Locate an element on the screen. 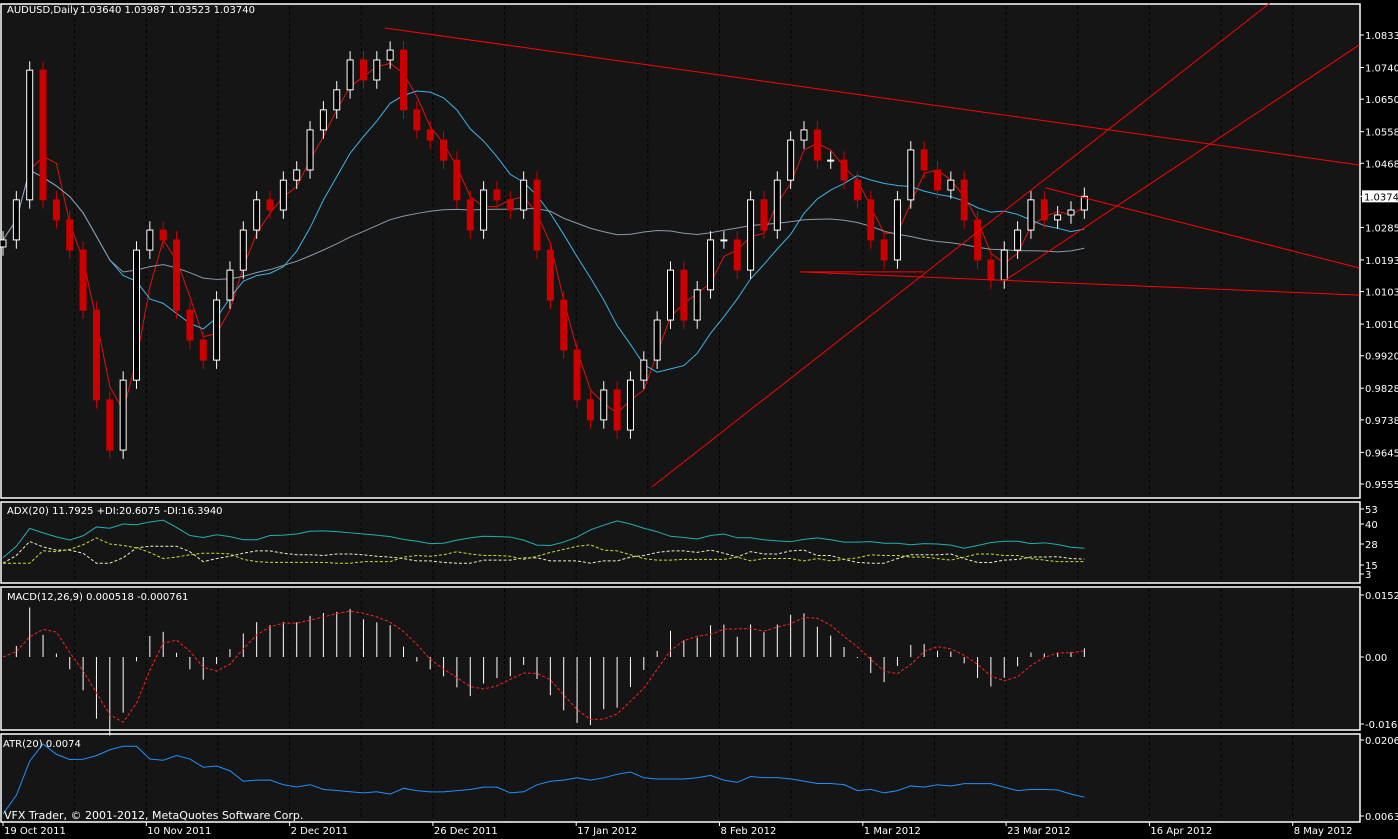  atr-tick: 0.0063 is located at coordinates (1381, 817).